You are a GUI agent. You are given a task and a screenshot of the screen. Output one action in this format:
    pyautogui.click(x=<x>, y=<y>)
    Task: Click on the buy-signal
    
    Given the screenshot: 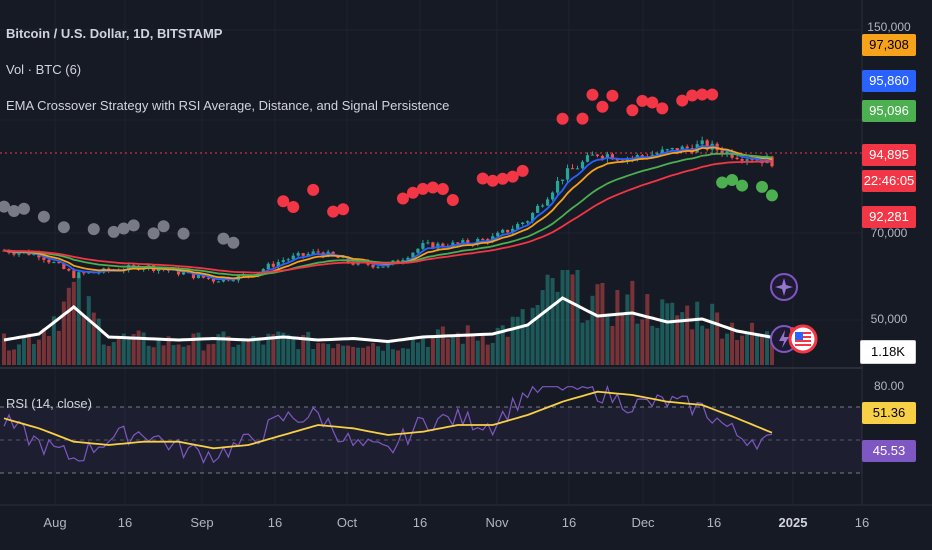 What is the action you would take?
    pyautogui.click(x=772, y=195)
    